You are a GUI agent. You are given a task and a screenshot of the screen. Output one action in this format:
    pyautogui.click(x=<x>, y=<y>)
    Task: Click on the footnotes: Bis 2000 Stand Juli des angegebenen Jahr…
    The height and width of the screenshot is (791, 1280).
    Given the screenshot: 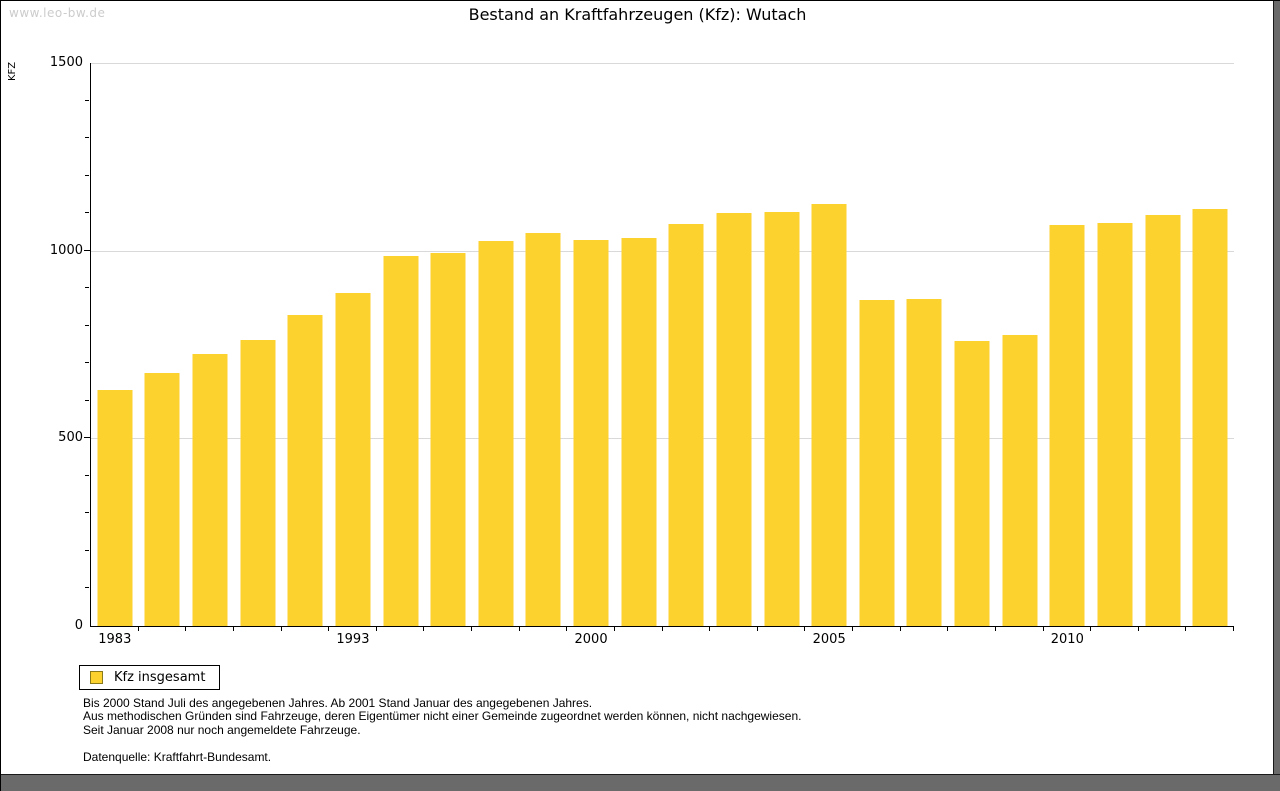 What is the action you would take?
    pyautogui.click(x=442, y=716)
    